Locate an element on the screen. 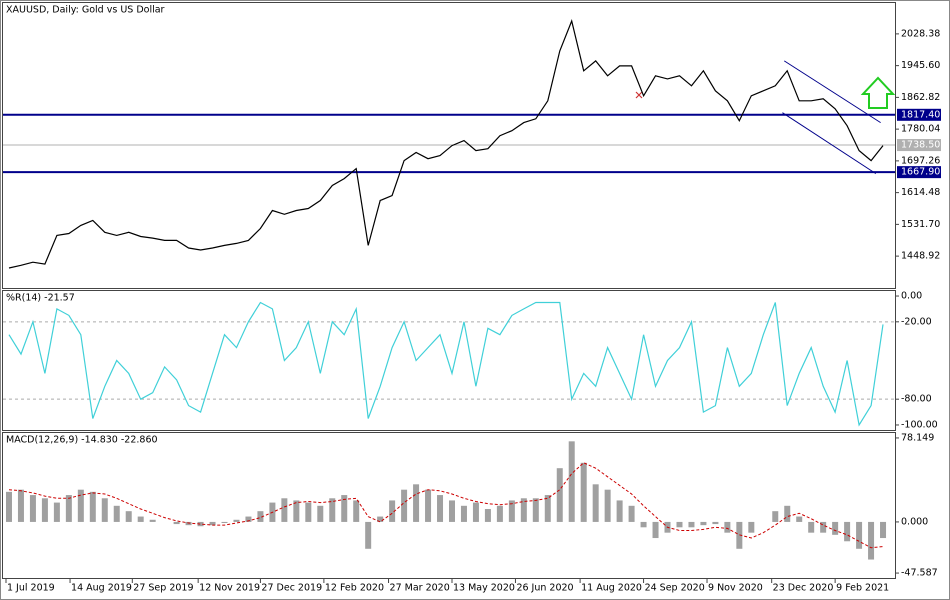 Image resolution: width=950 pixels, height=600 pixels. x-tick-label: 14 Aug 2019 is located at coordinates (101, 588).